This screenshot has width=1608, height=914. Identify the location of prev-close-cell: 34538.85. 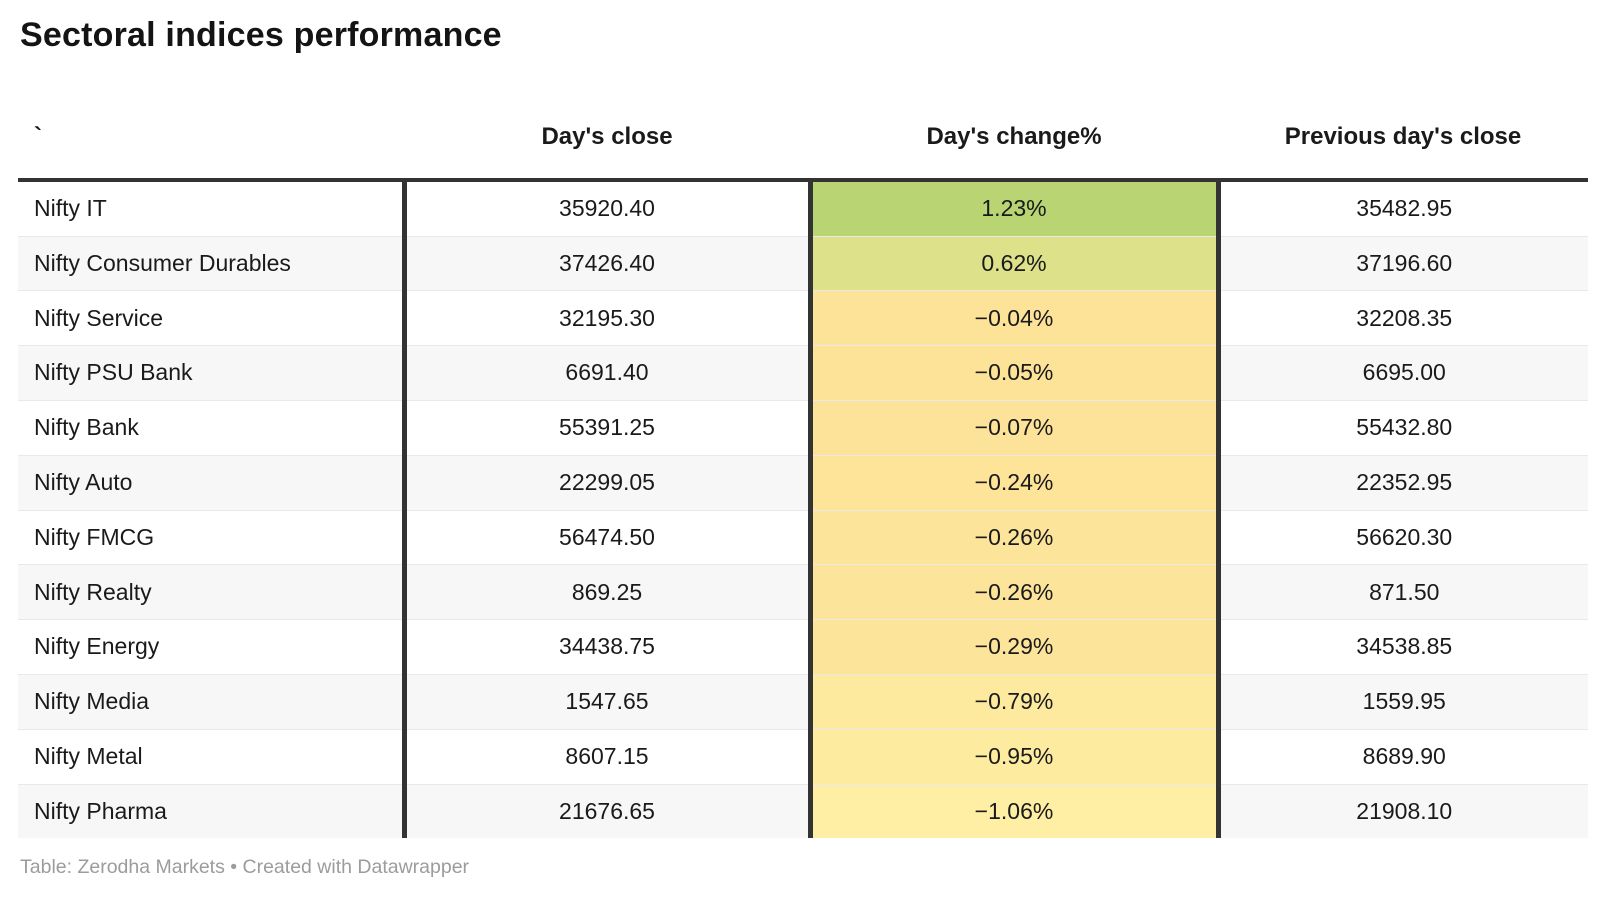
(1401, 647).